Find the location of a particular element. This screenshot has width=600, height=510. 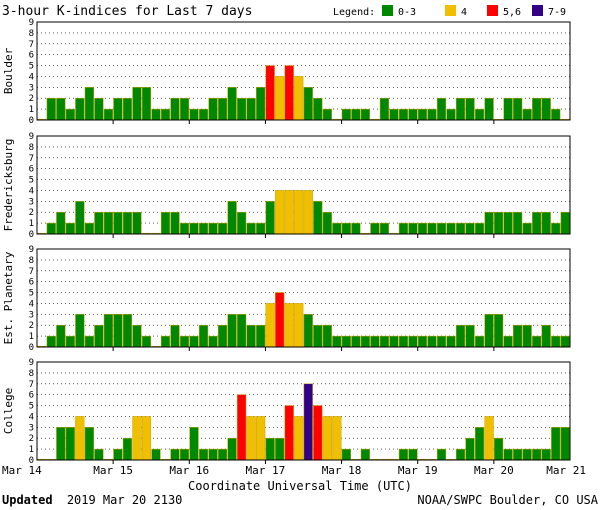

x-tick-label: Mar 17 is located at coordinates (266, 470).